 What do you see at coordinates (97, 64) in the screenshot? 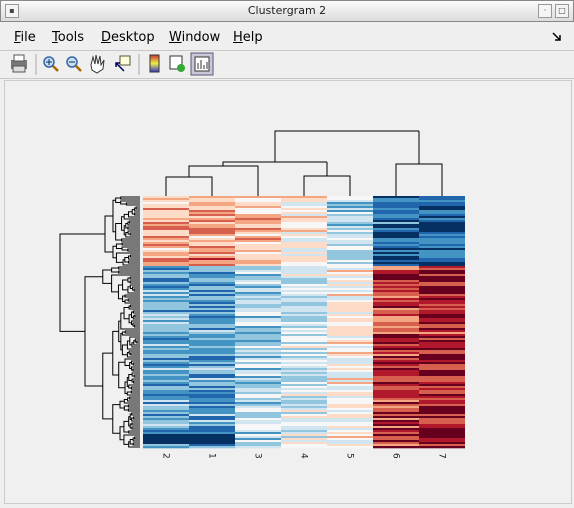
I see `pan-button` at bounding box center [97, 64].